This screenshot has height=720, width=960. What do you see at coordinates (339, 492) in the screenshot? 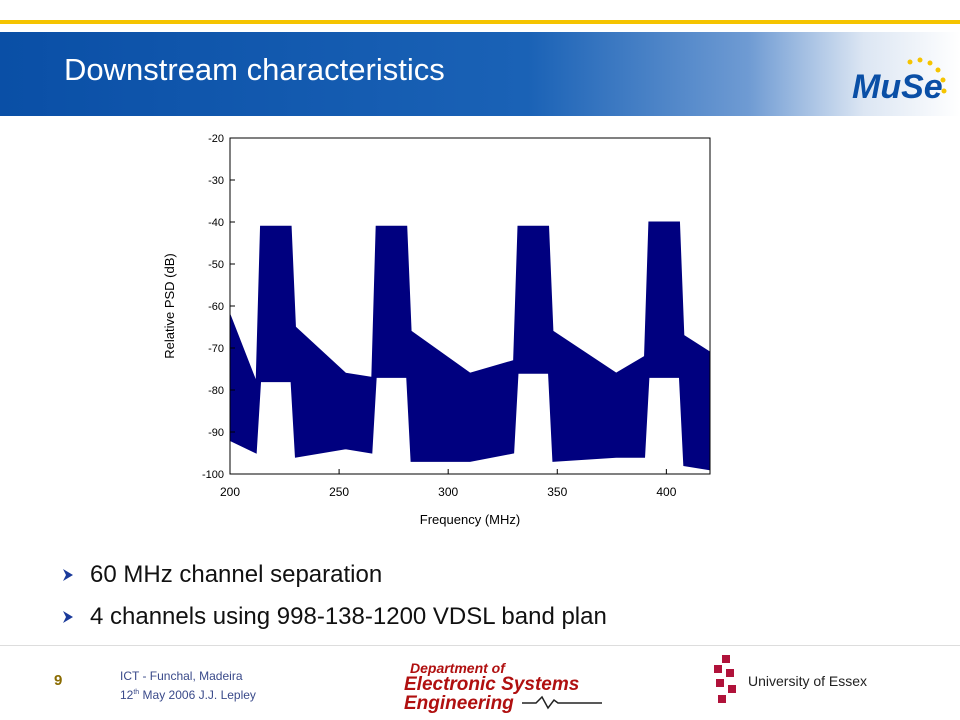
I see `x-tick-label: 250` at bounding box center [339, 492].